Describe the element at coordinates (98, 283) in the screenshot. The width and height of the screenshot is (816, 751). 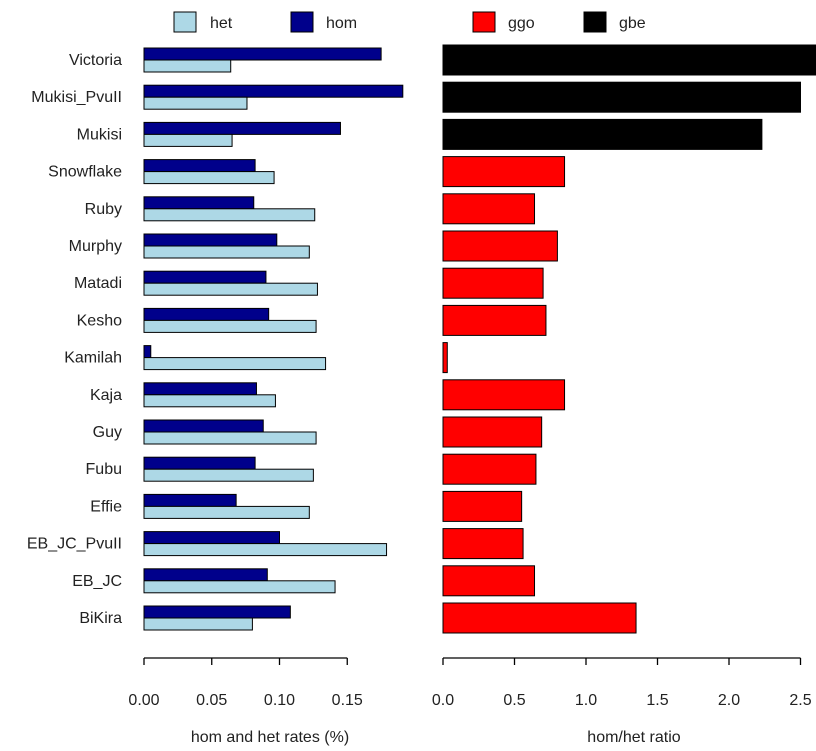
I see `category-label: Matadi` at that location.